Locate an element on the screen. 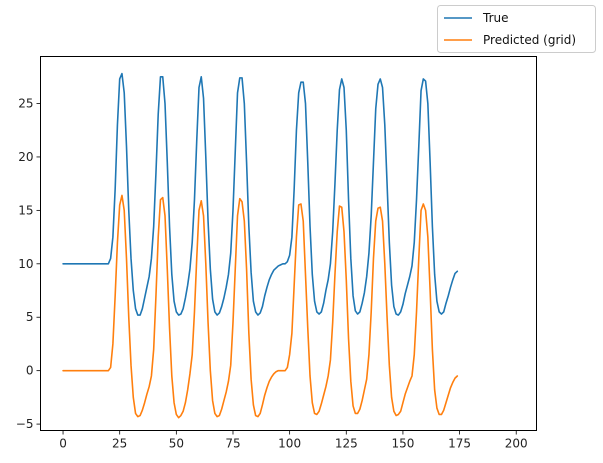  x-tick-label: 50 is located at coordinates (176, 444).